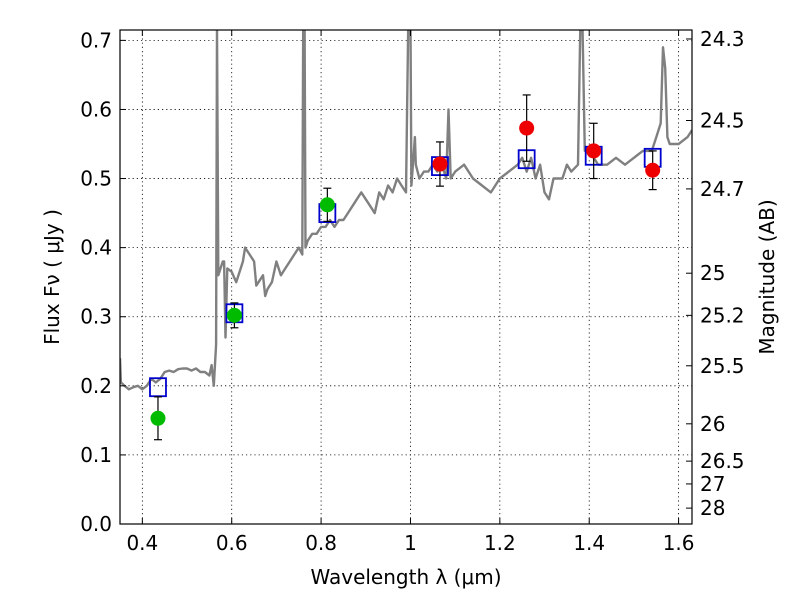 This screenshot has width=800, height=600. I want to click on x-axis-title: Wavelength λ (μm), so click(405, 577).